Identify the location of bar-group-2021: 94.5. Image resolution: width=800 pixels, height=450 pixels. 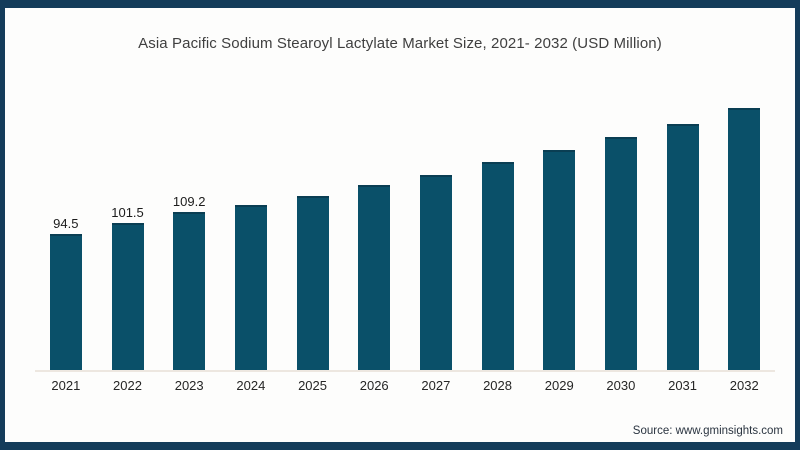
(66, 220).